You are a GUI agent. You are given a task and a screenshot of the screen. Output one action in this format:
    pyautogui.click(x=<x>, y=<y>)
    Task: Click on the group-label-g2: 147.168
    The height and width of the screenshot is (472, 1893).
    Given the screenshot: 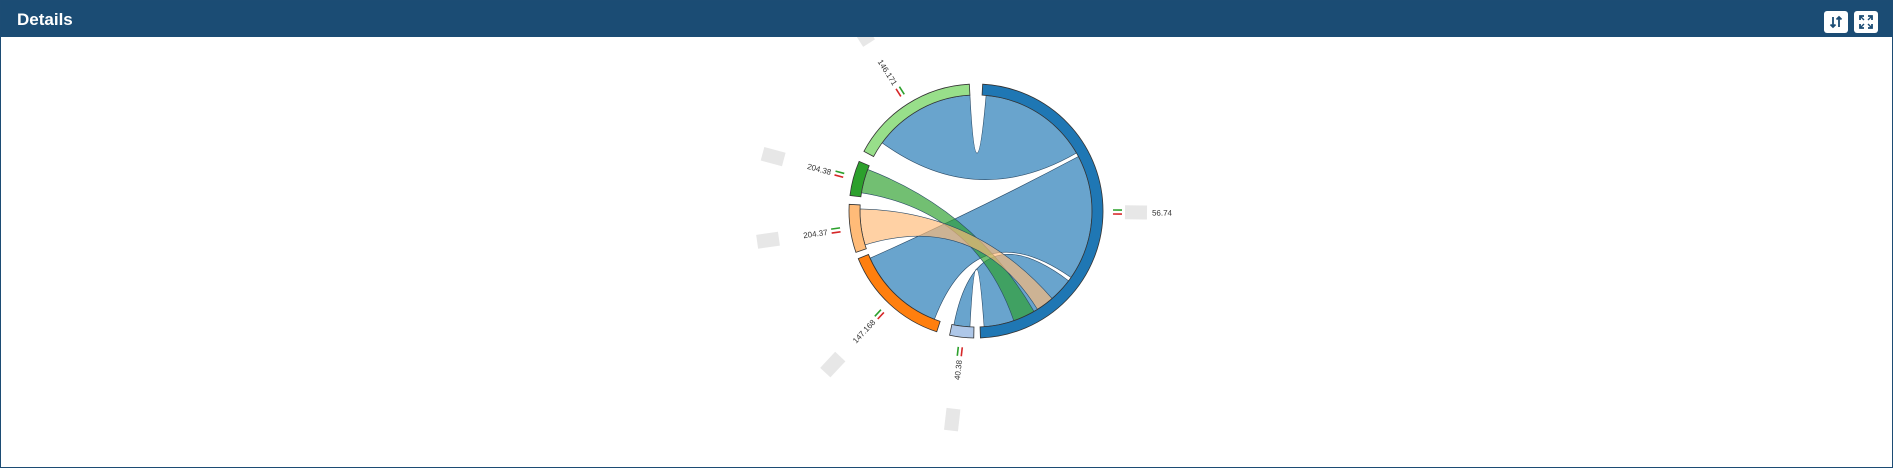 What is the action you would take?
    pyautogui.click(x=852, y=343)
    